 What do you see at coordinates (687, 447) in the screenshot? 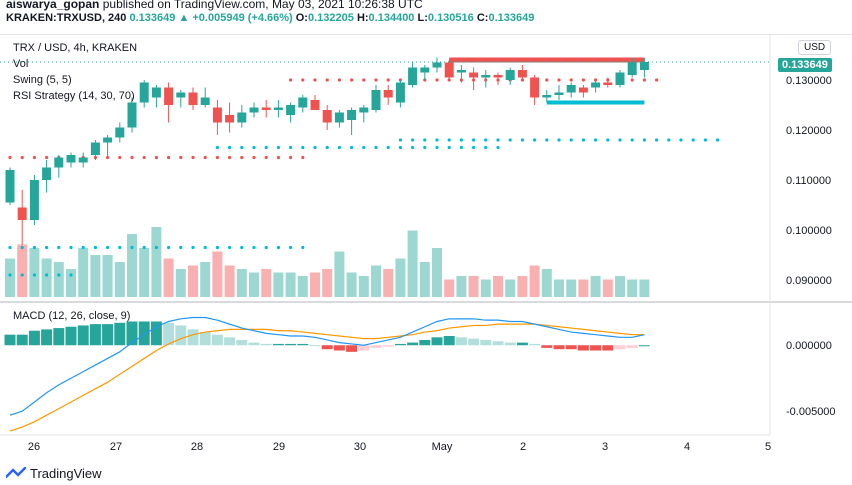
I see `time-tick-label: 4` at bounding box center [687, 447].